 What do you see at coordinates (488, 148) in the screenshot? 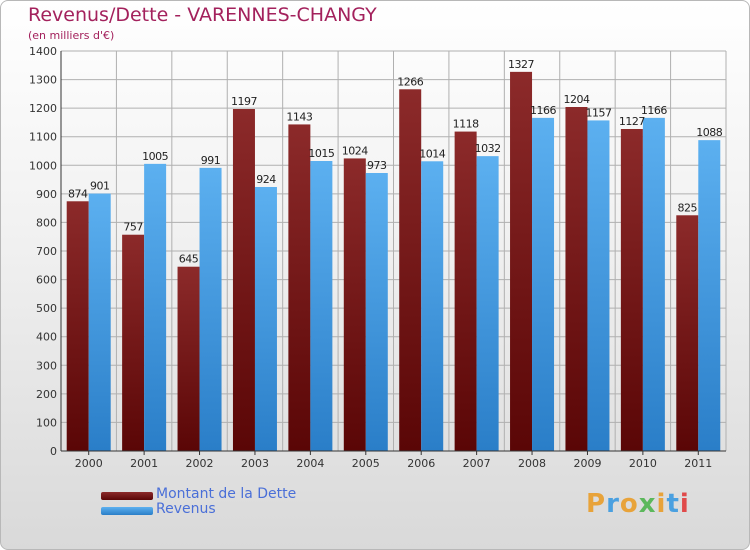
I see `data-label-revenue: 1032` at bounding box center [488, 148].